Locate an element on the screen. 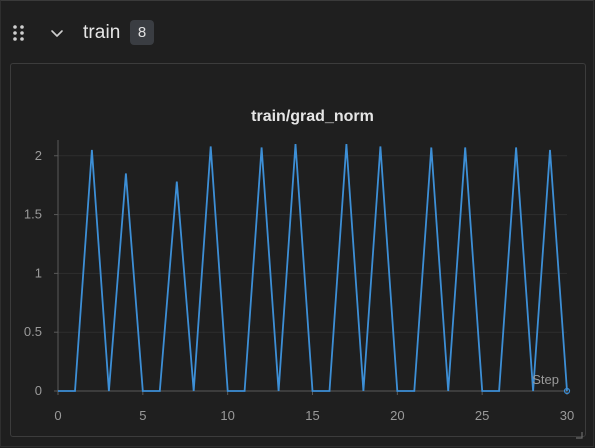 This screenshot has width=595, height=448. x-tick-label: 20 is located at coordinates (397, 415).